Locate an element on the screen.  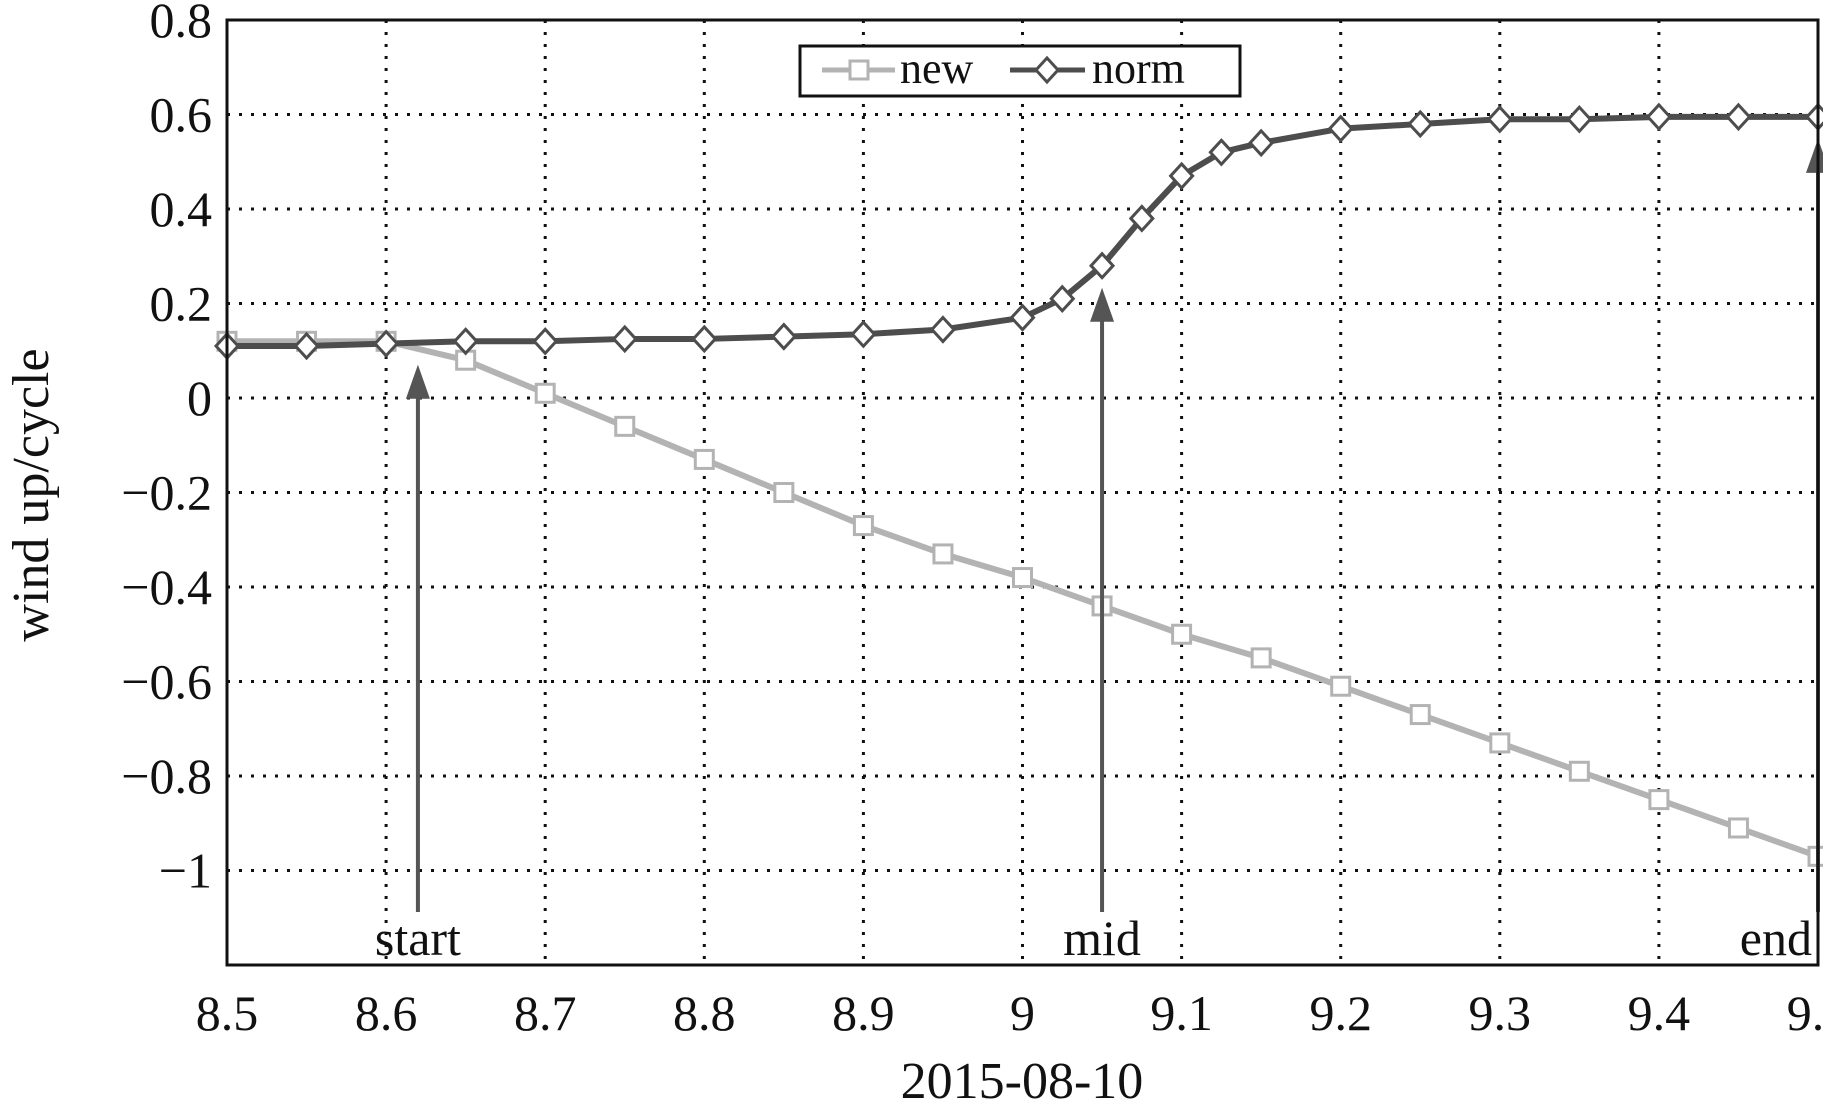
y-tick-label: −0.4 is located at coordinates (166, 587).